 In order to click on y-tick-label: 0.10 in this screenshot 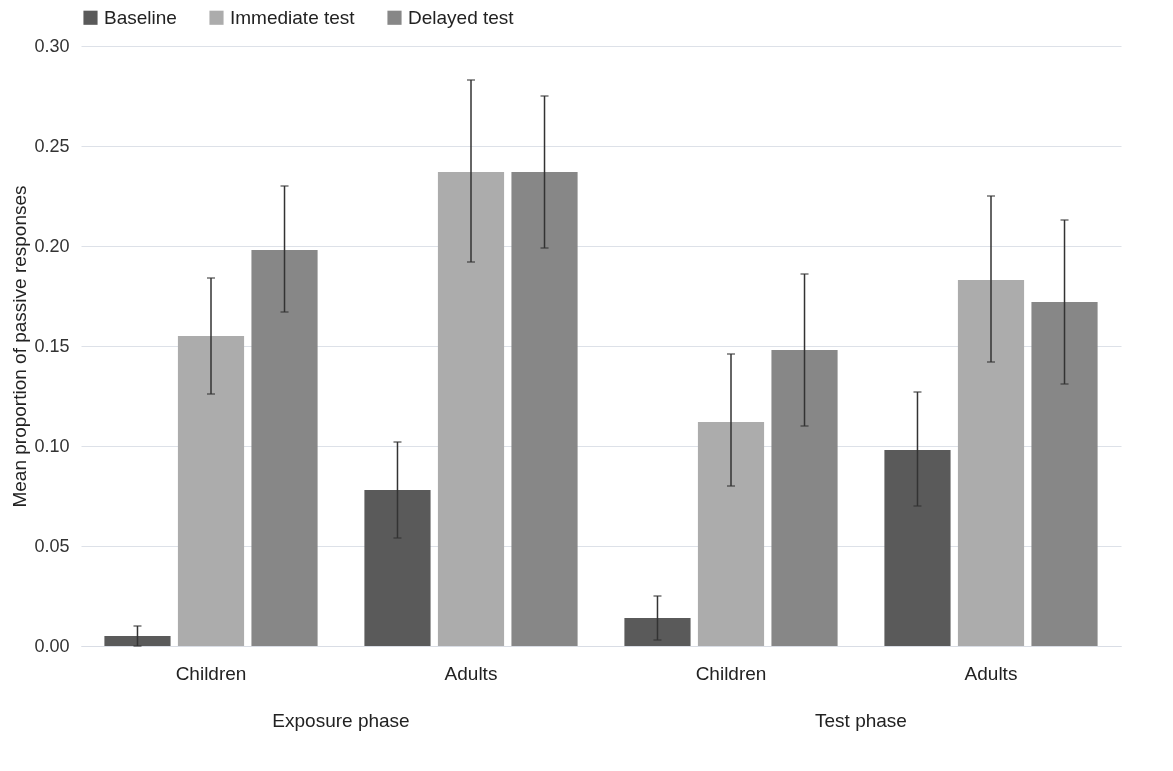, I will do `click(52, 445)`.